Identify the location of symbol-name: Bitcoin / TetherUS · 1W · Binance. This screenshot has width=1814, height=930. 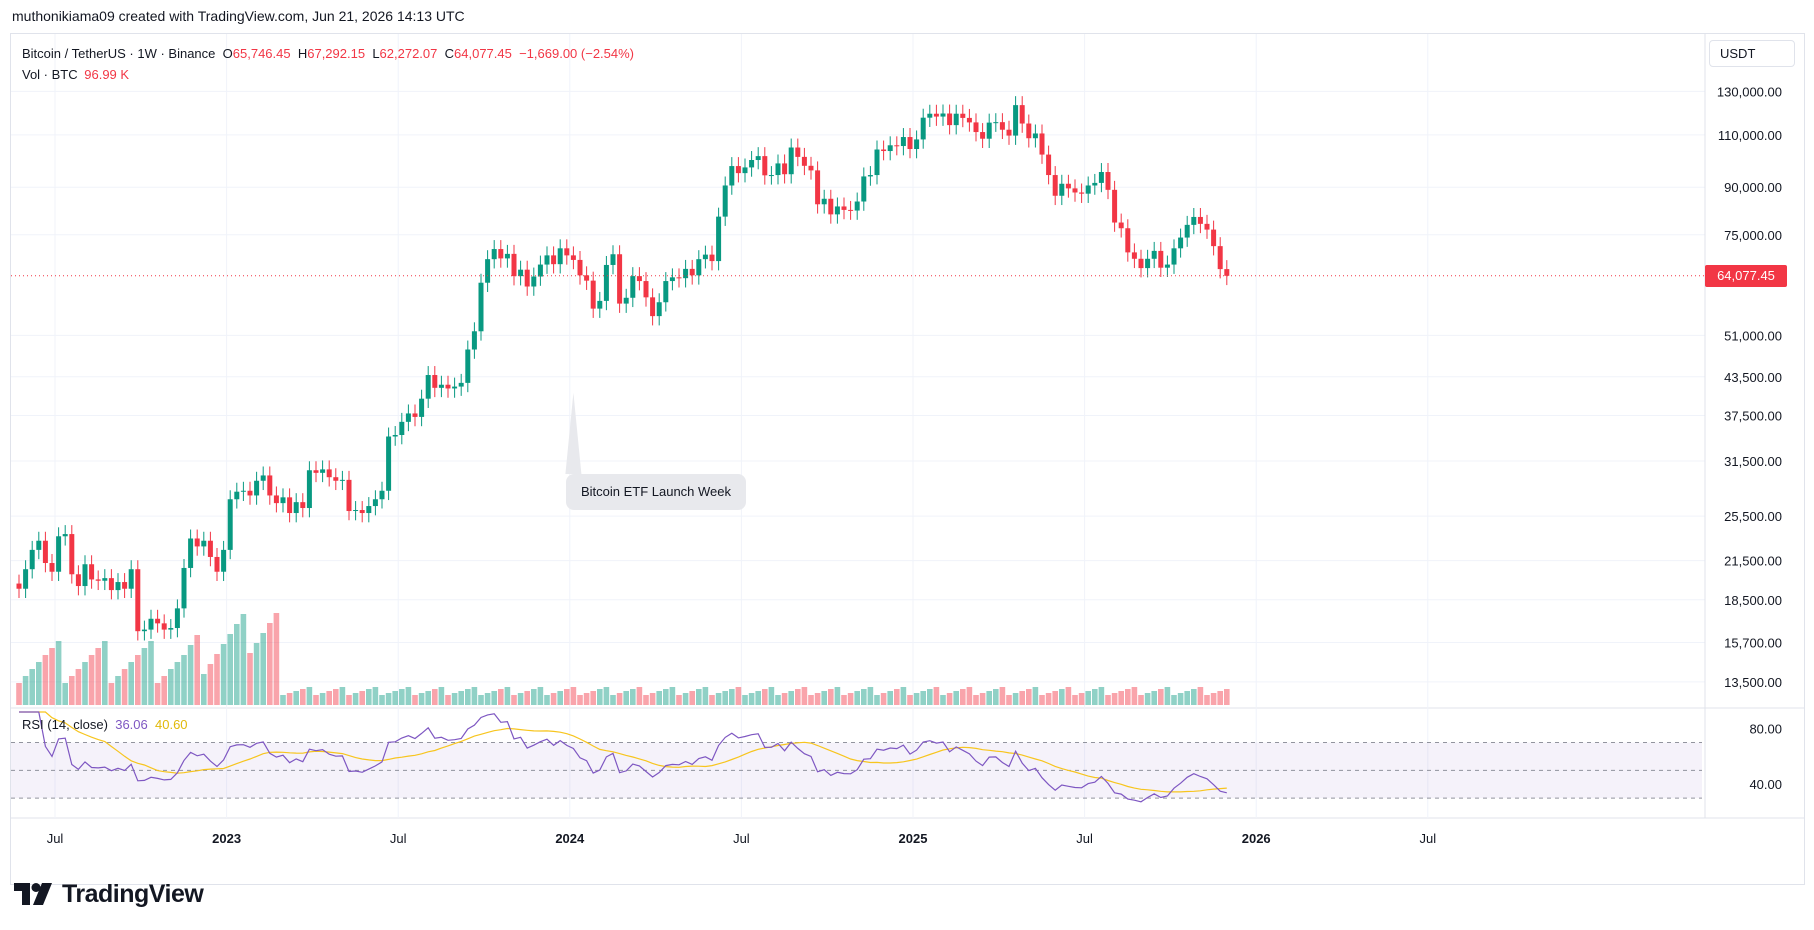
(119, 53).